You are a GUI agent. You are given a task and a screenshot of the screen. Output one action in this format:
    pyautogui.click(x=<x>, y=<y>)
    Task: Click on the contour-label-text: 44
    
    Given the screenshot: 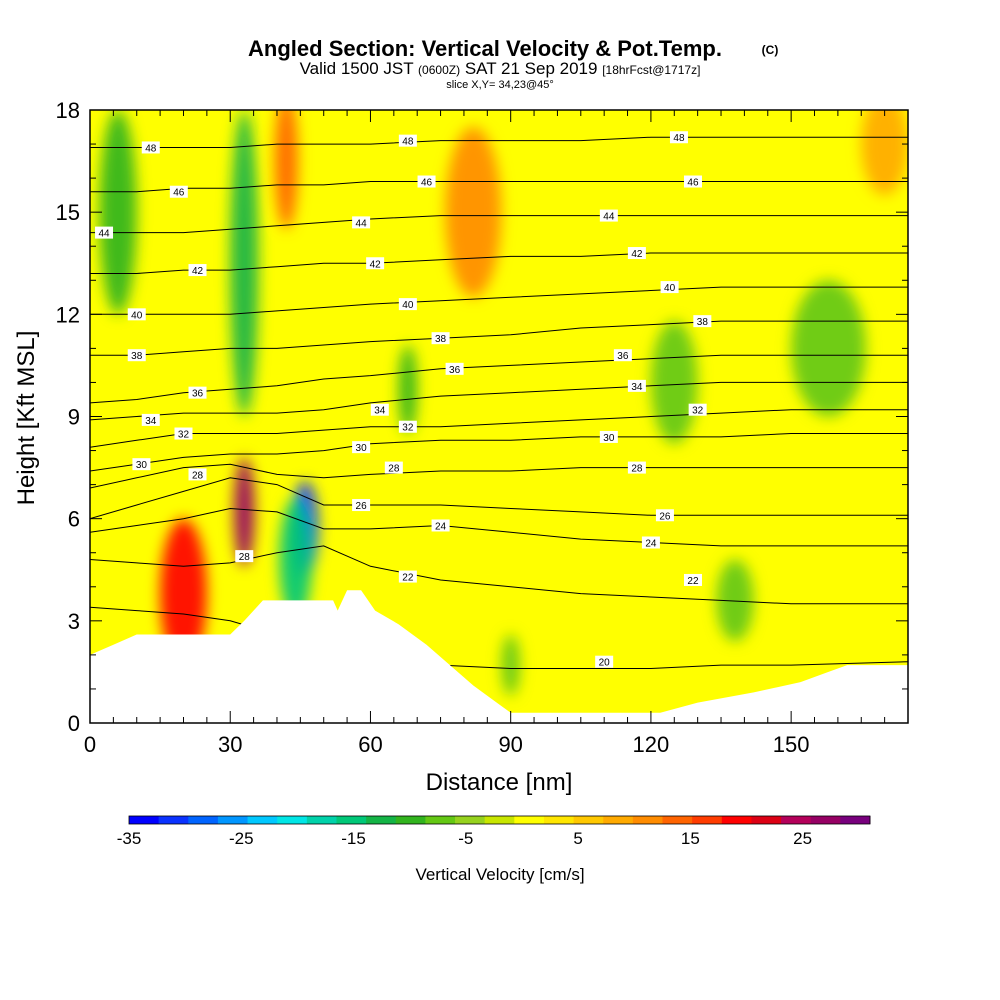 What is the action you would take?
    pyautogui.click(x=104, y=234)
    